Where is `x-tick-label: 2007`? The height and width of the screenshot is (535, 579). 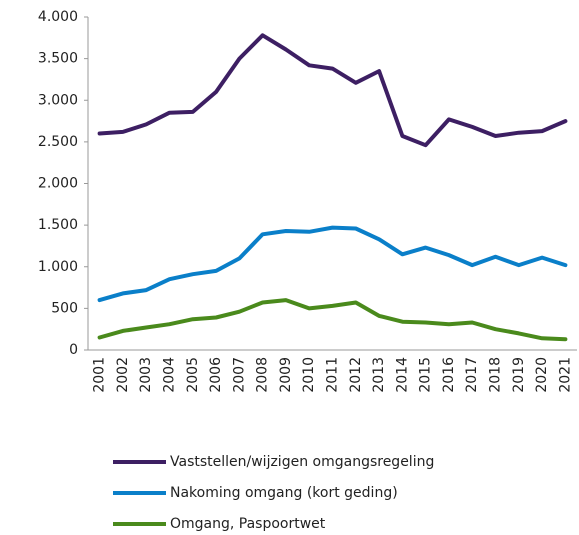 x-tick-label: 2007 is located at coordinates (239, 375).